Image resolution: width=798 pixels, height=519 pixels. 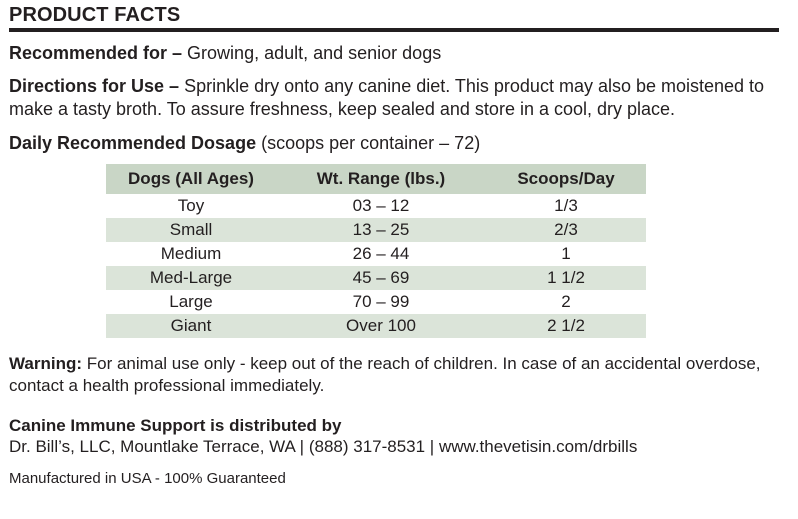 I want to click on dog-size-cell: Large, so click(x=191, y=301).